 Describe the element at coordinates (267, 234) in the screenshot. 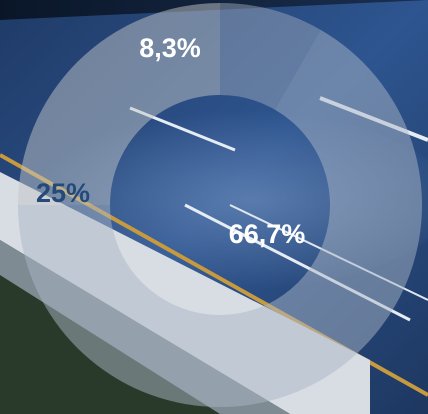

I see `slice-label: 66,7%` at that location.